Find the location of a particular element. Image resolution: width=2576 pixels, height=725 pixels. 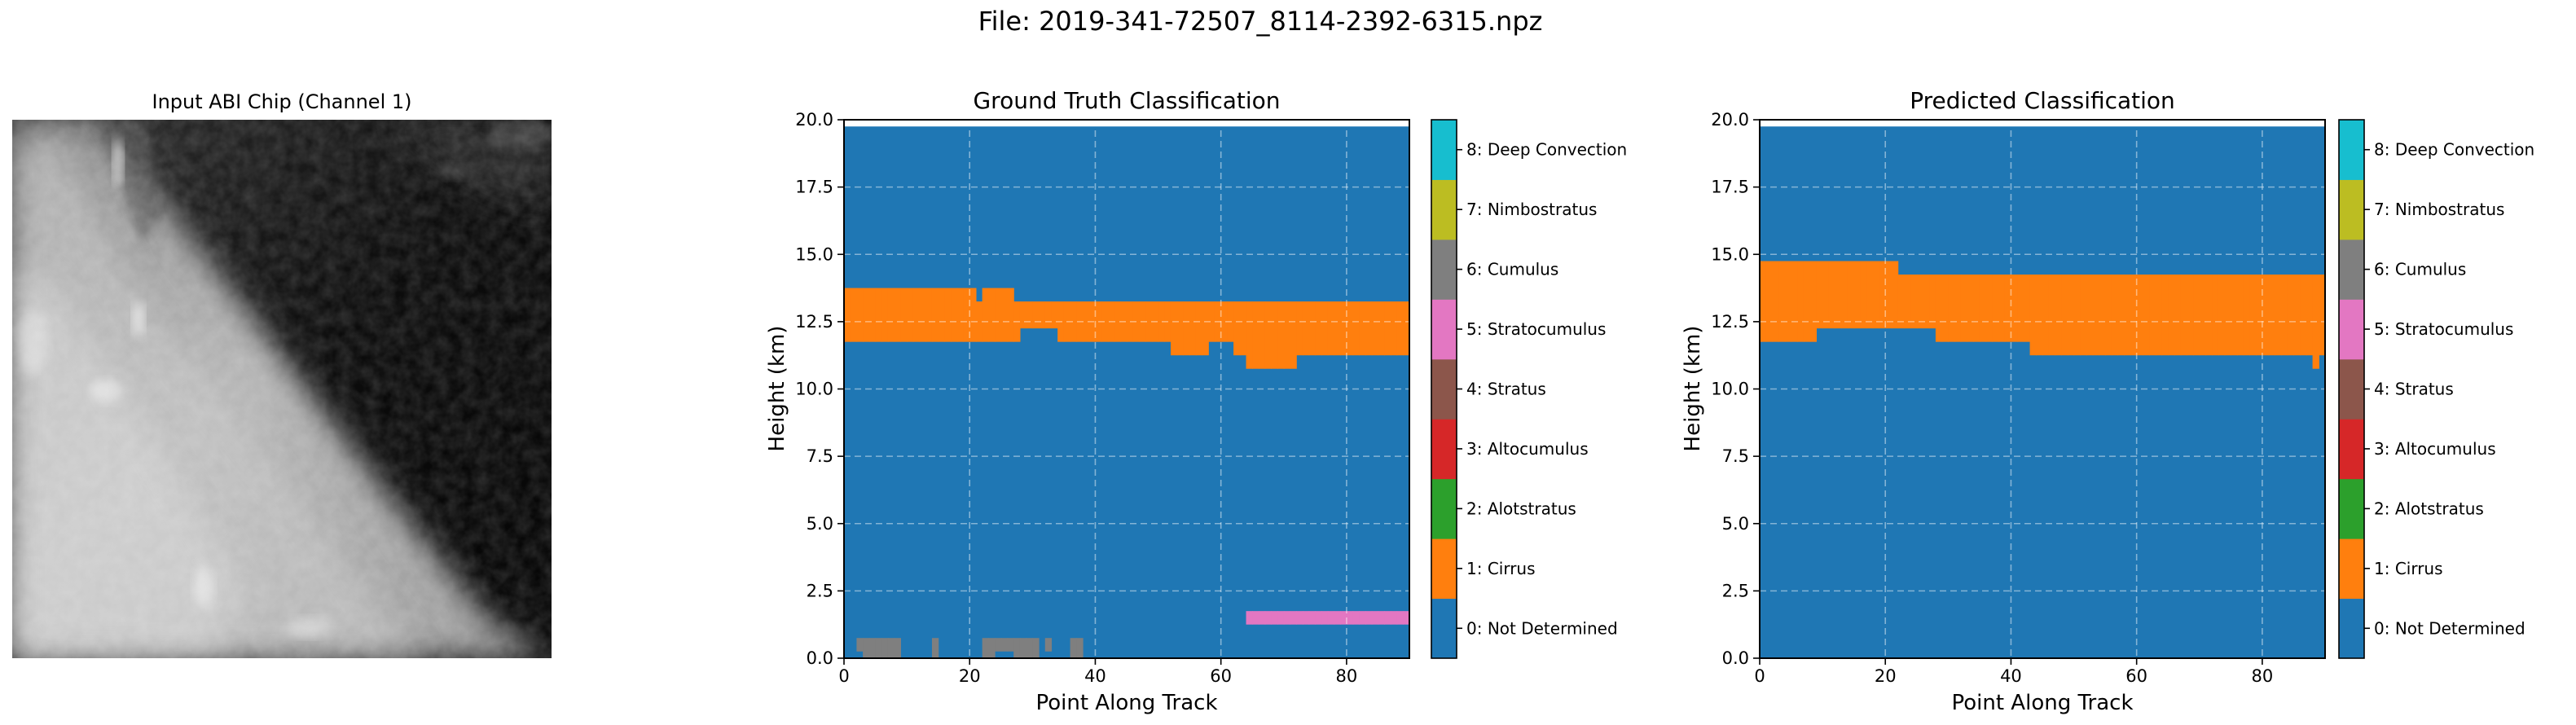

x-axis: 0 20 40 60 80 is located at coordinates (1097, 672).